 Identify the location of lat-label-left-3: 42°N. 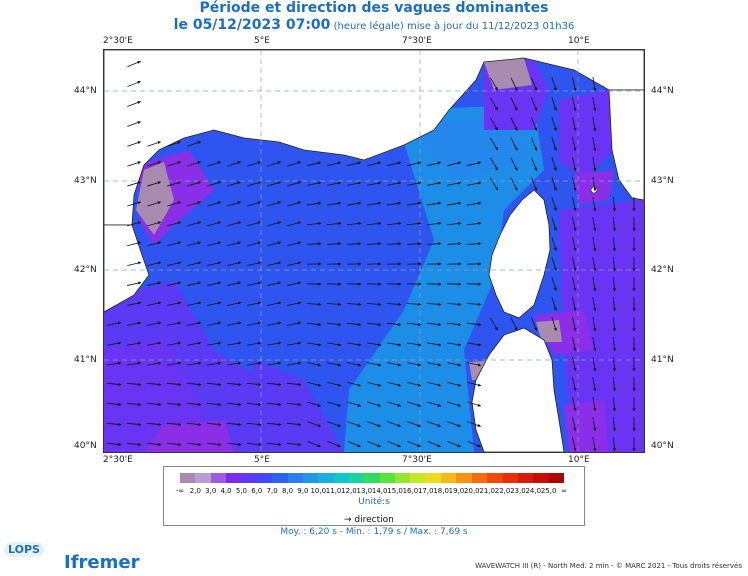
(85, 270).